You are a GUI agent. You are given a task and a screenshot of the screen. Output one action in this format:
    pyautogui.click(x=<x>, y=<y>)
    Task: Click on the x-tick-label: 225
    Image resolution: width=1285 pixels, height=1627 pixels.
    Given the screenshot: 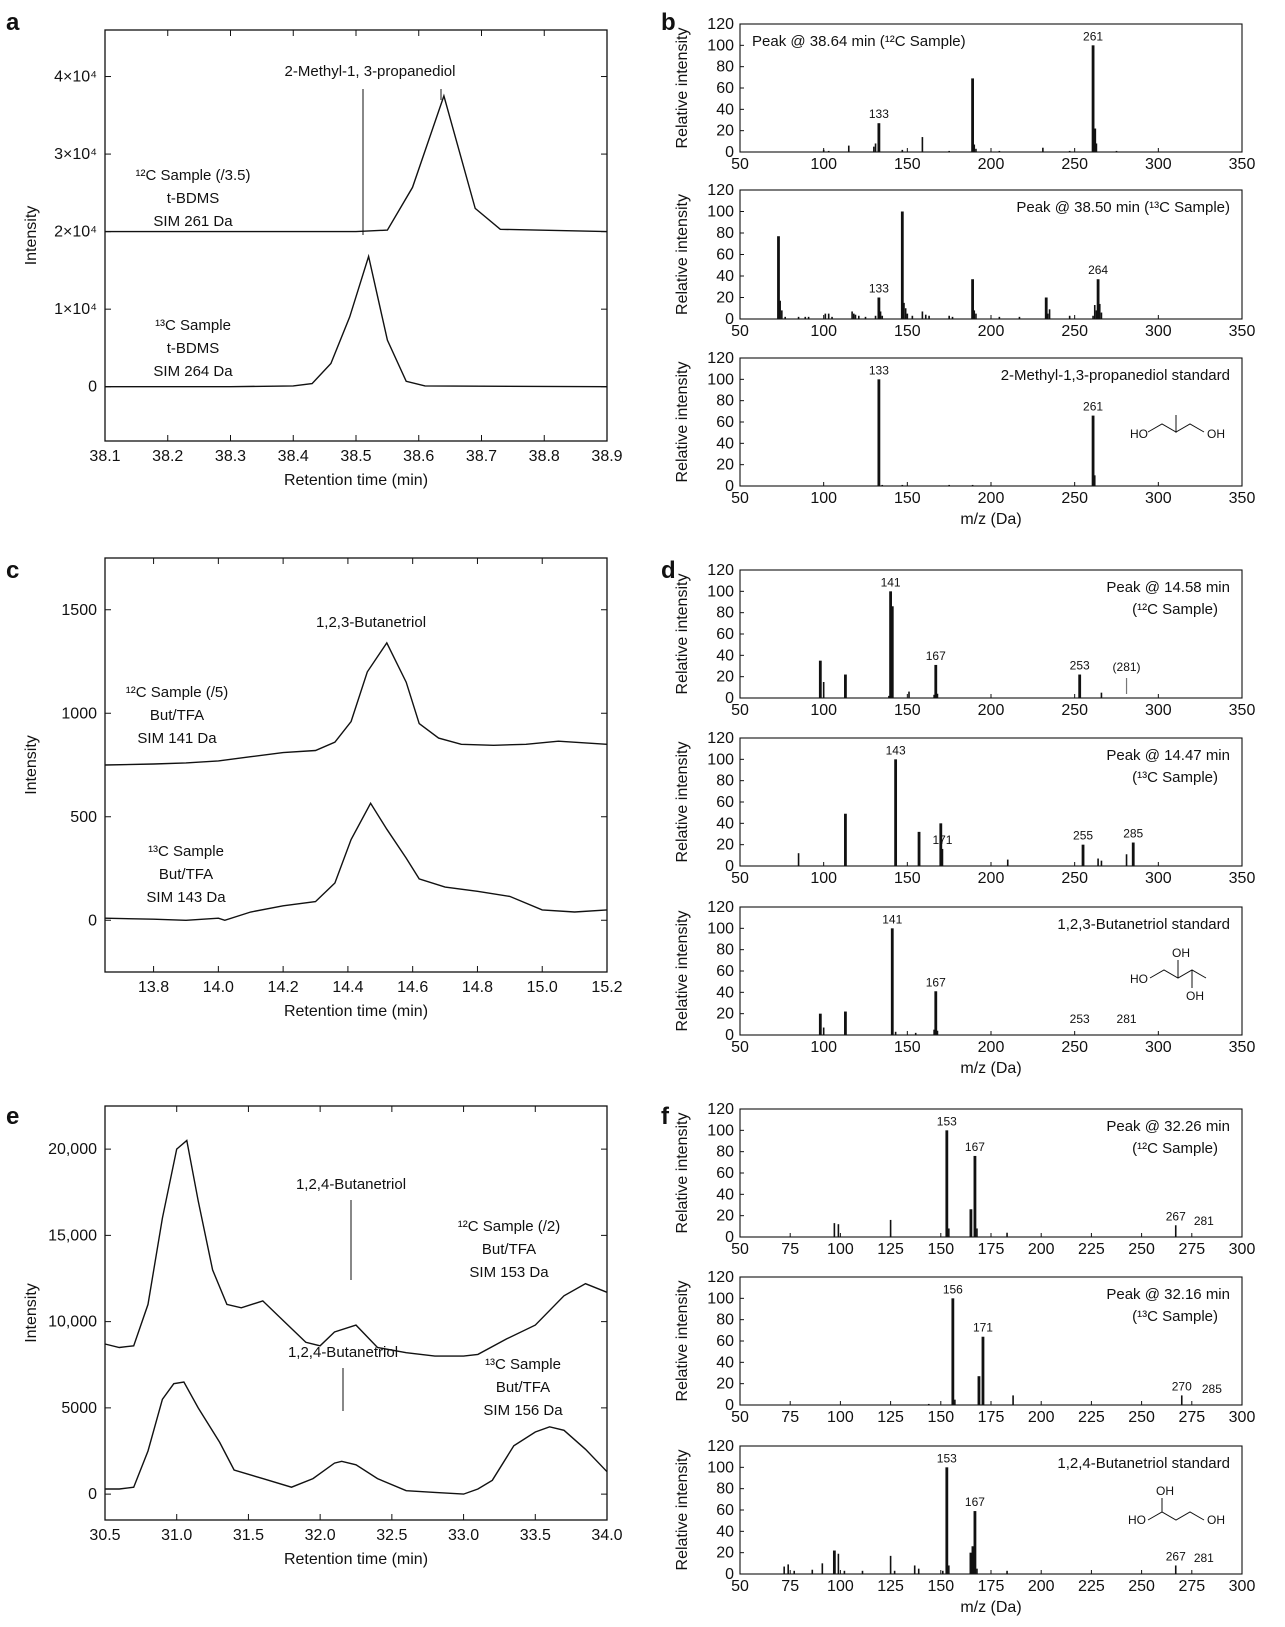 What is the action you would take?
    pyautogui.click(x=1091, y=1586)
    